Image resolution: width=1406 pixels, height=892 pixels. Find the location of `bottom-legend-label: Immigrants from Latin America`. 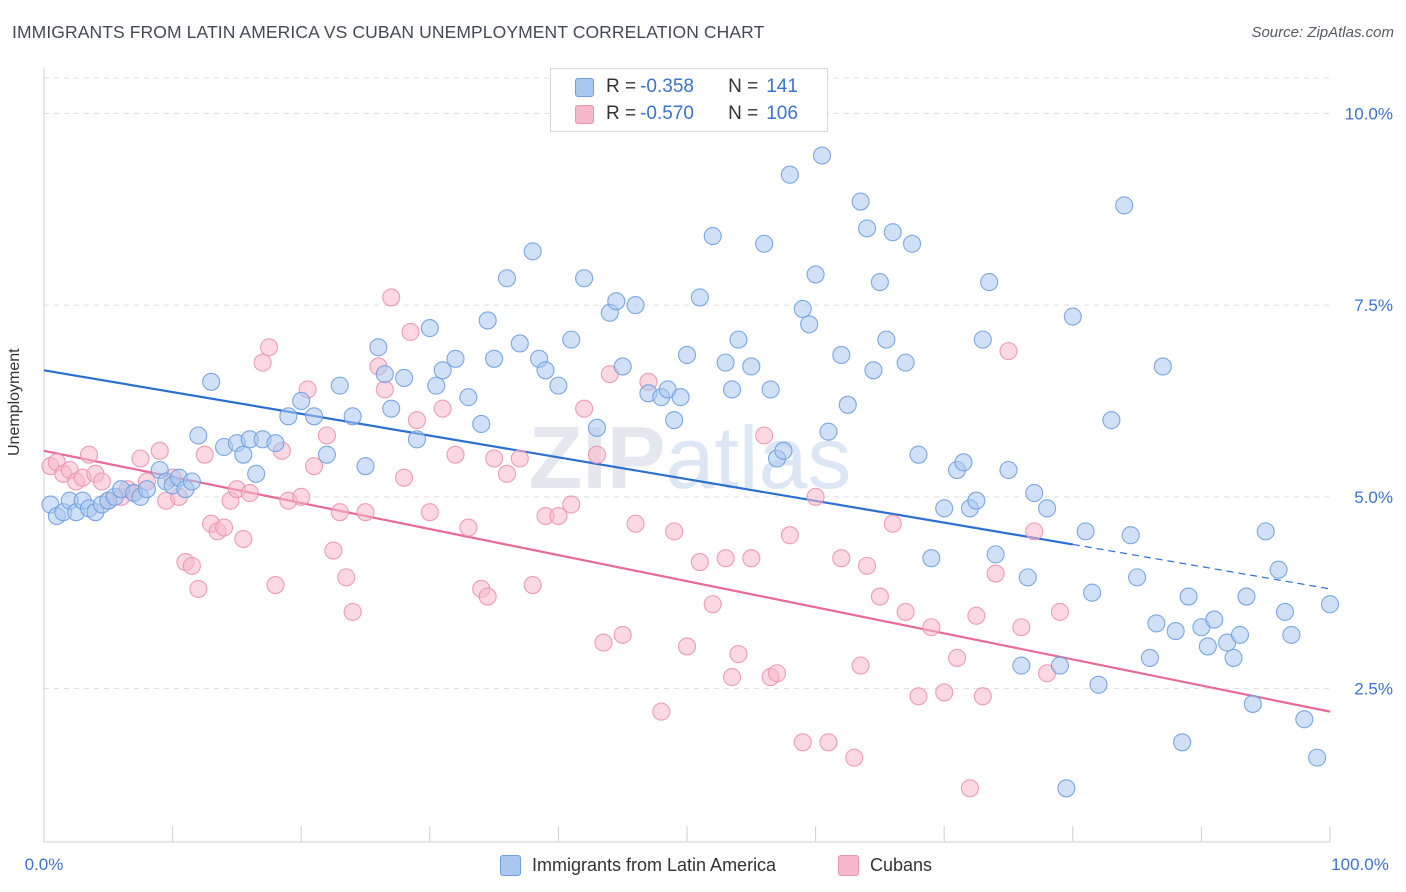

bottom-legend-label: Immigrants from Latin America is located at coordinates (654, 864).